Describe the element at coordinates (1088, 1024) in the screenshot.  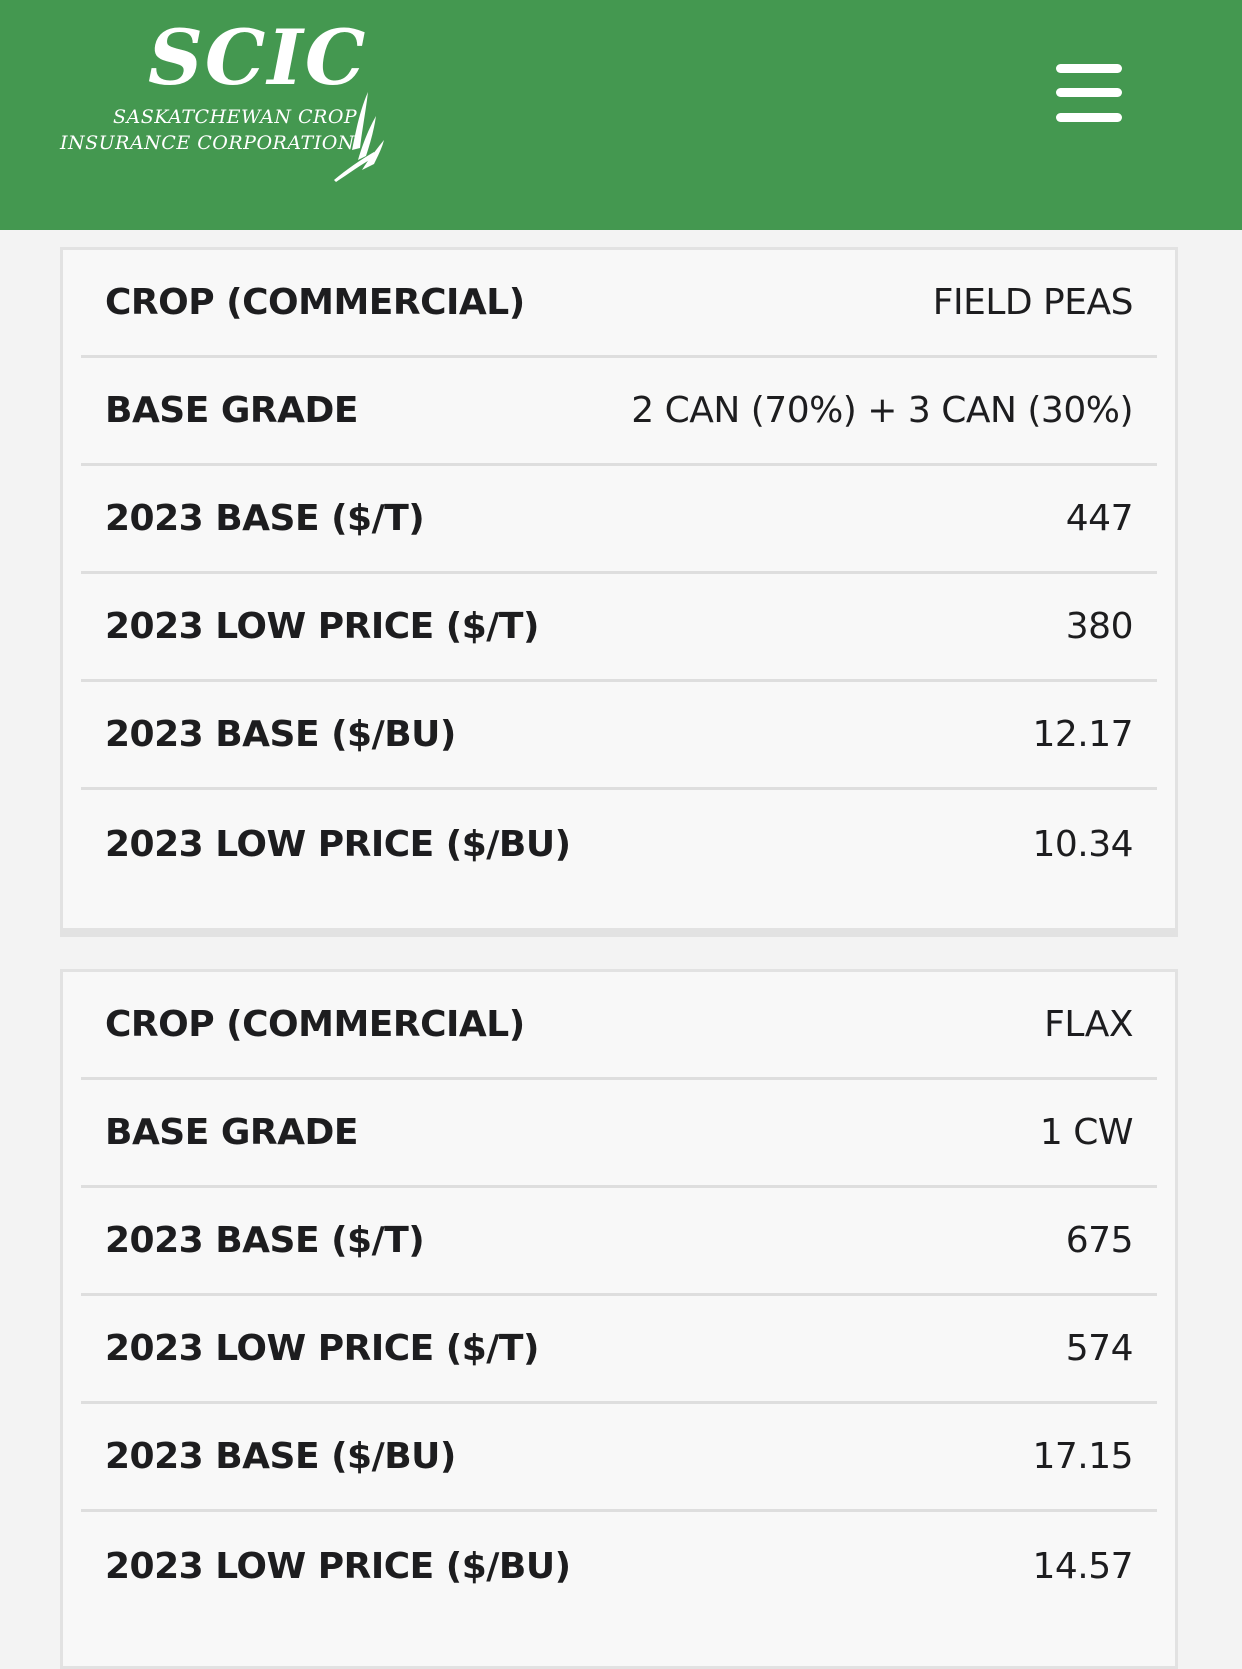
I see `row-value: FLAX` at that location.